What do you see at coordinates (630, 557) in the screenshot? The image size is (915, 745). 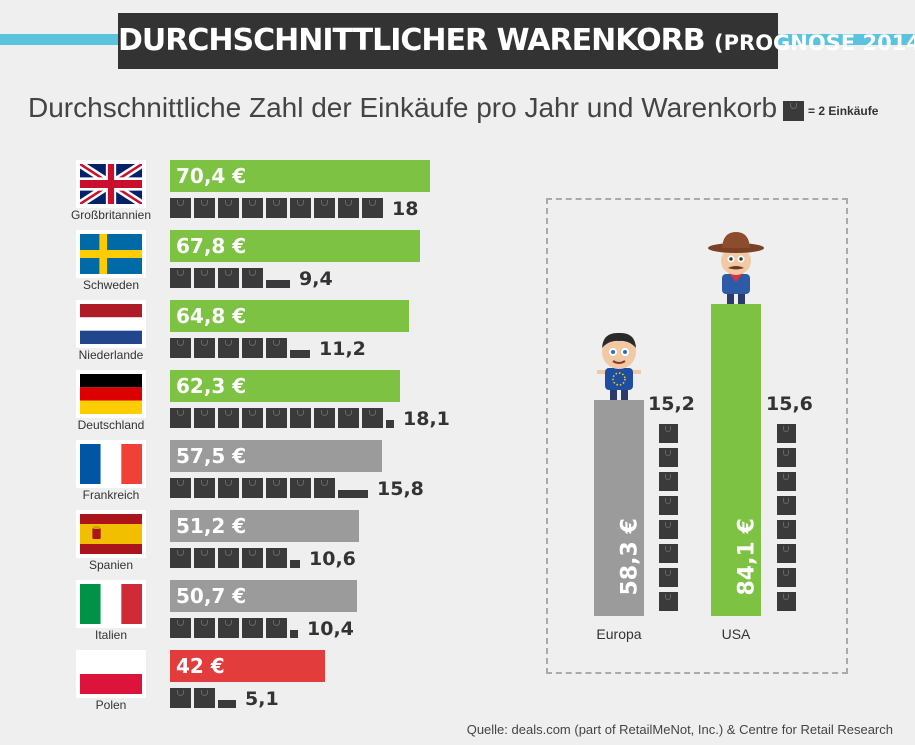 I see `region-price-label: 58,3 €` at bounding box center [630, 557].